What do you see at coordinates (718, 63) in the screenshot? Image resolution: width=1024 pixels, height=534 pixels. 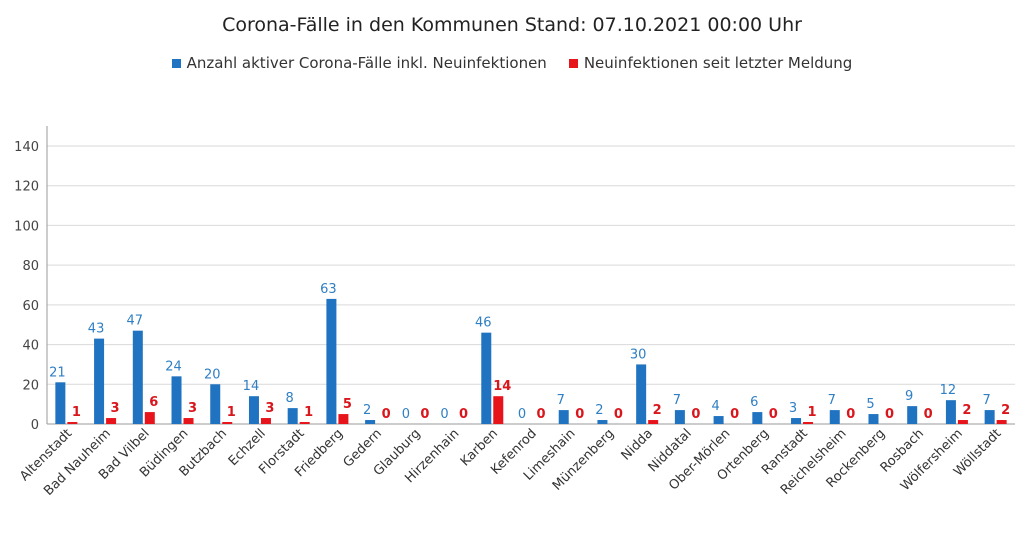 I see `legend-label-new-infections: Neuinfektionen seit letzter Meldung` at bounding box center [718, 63].